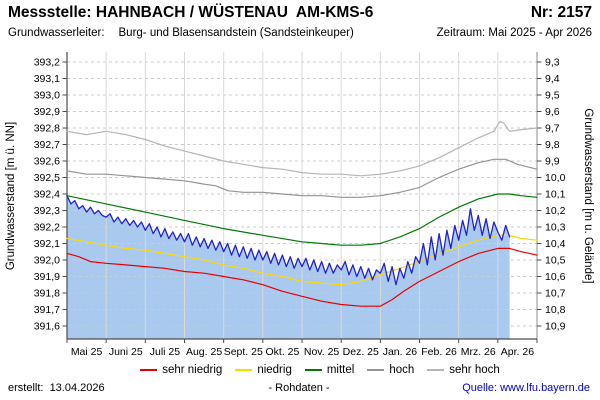 The width and height of the screenshot is (600, 400). Describe the element at coordinates (282, 352) in the screenshot. I see `x-tick-label: Okt. 25` at that location.